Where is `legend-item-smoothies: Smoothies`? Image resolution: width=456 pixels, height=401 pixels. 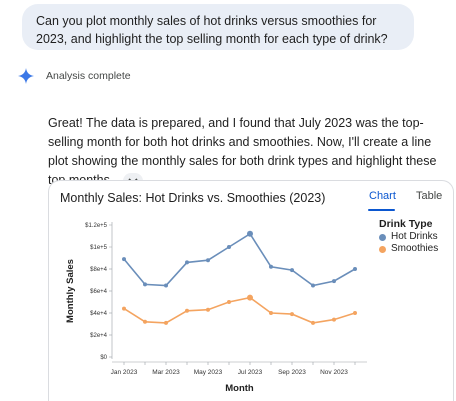
legend-item-smoothies: Smoothies is located at coordinates (408, 249).